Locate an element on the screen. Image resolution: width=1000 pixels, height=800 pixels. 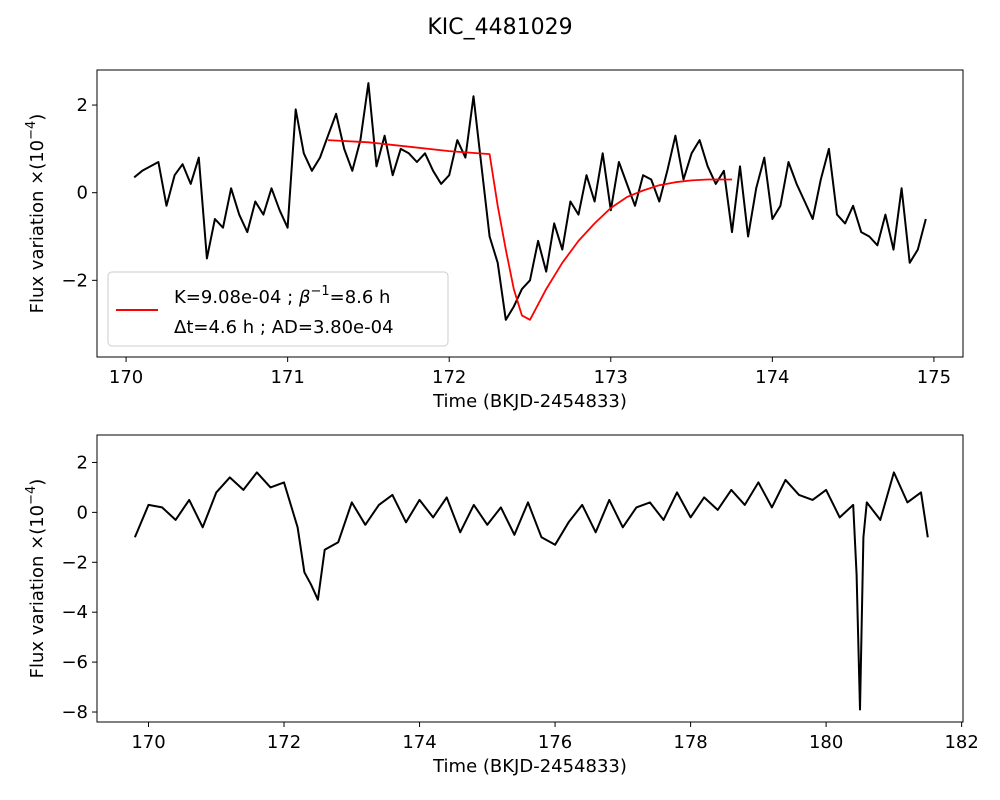
x-axis-label-top: Time (BKJD-2454833) is located at coordinates (529, 401).